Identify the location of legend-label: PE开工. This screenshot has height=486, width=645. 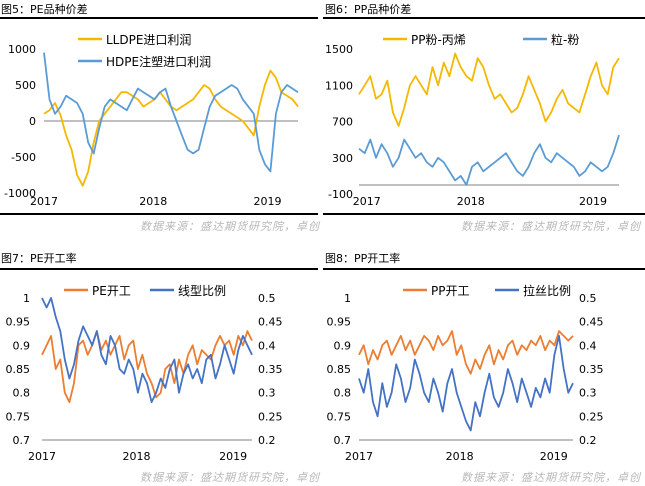
(111, 291).